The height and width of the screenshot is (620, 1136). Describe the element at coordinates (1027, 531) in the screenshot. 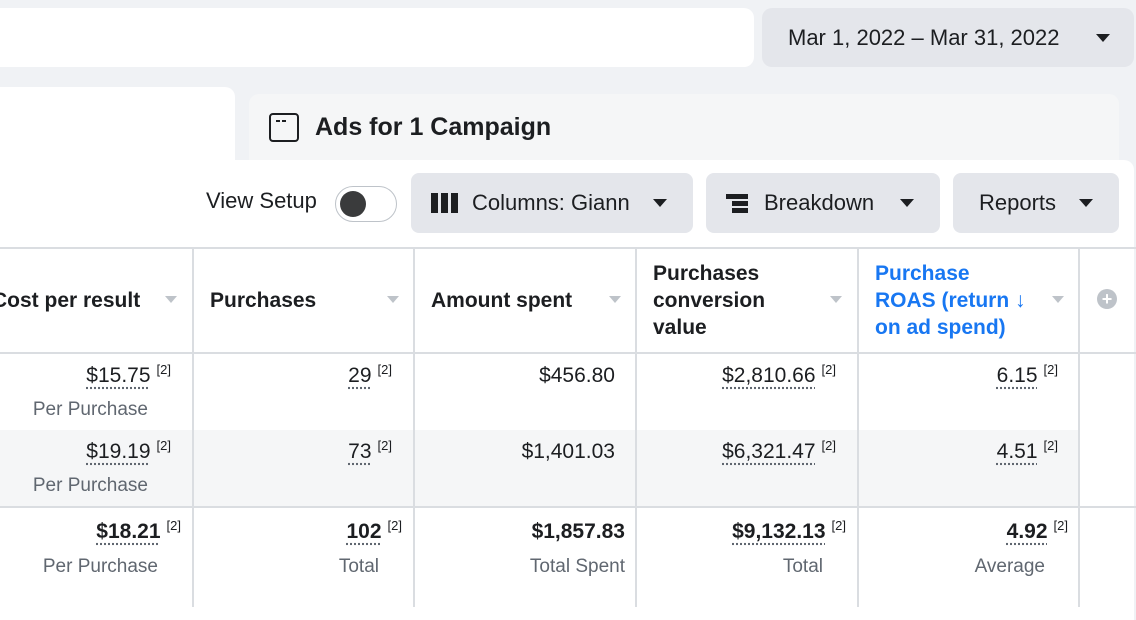

I see `cell-value: 4.92` at that location.